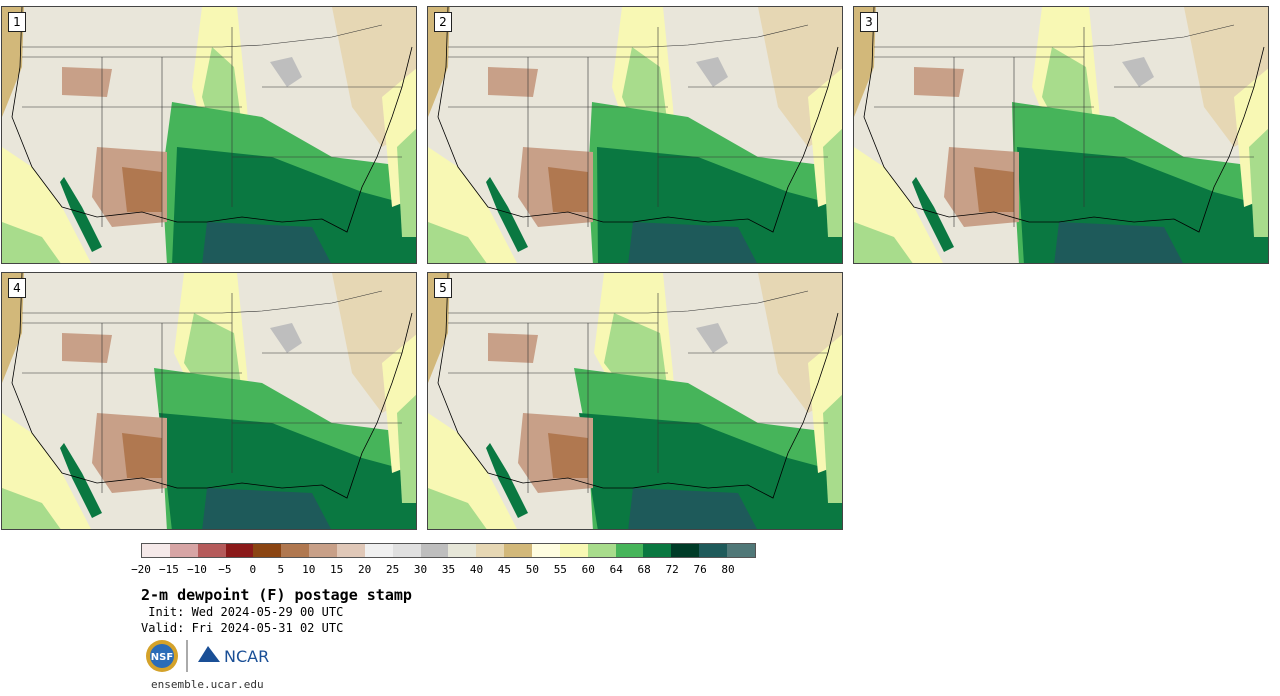  Describe the element at coordinates (141, 569) in the screenshot. I see `colorbar-tick: −20` at that location.